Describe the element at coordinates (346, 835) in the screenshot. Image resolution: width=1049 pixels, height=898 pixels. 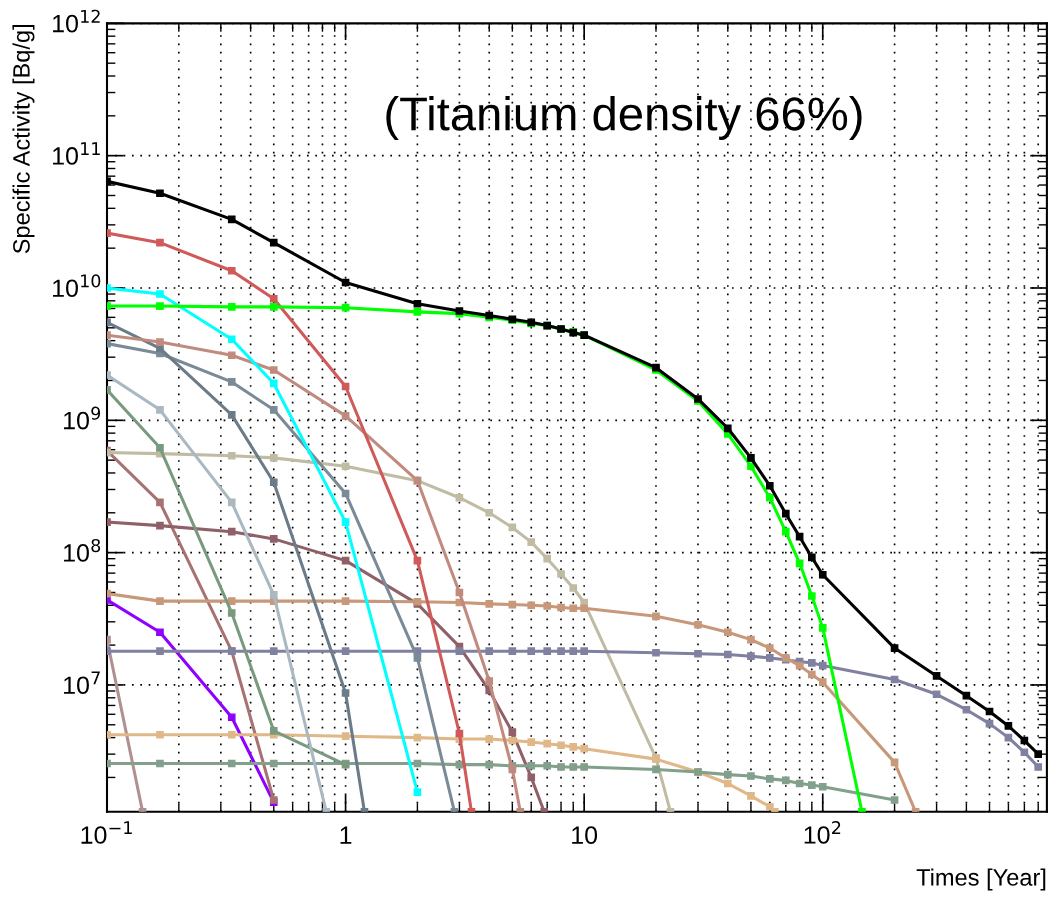
I see `x-tick-label: 1` at that location.